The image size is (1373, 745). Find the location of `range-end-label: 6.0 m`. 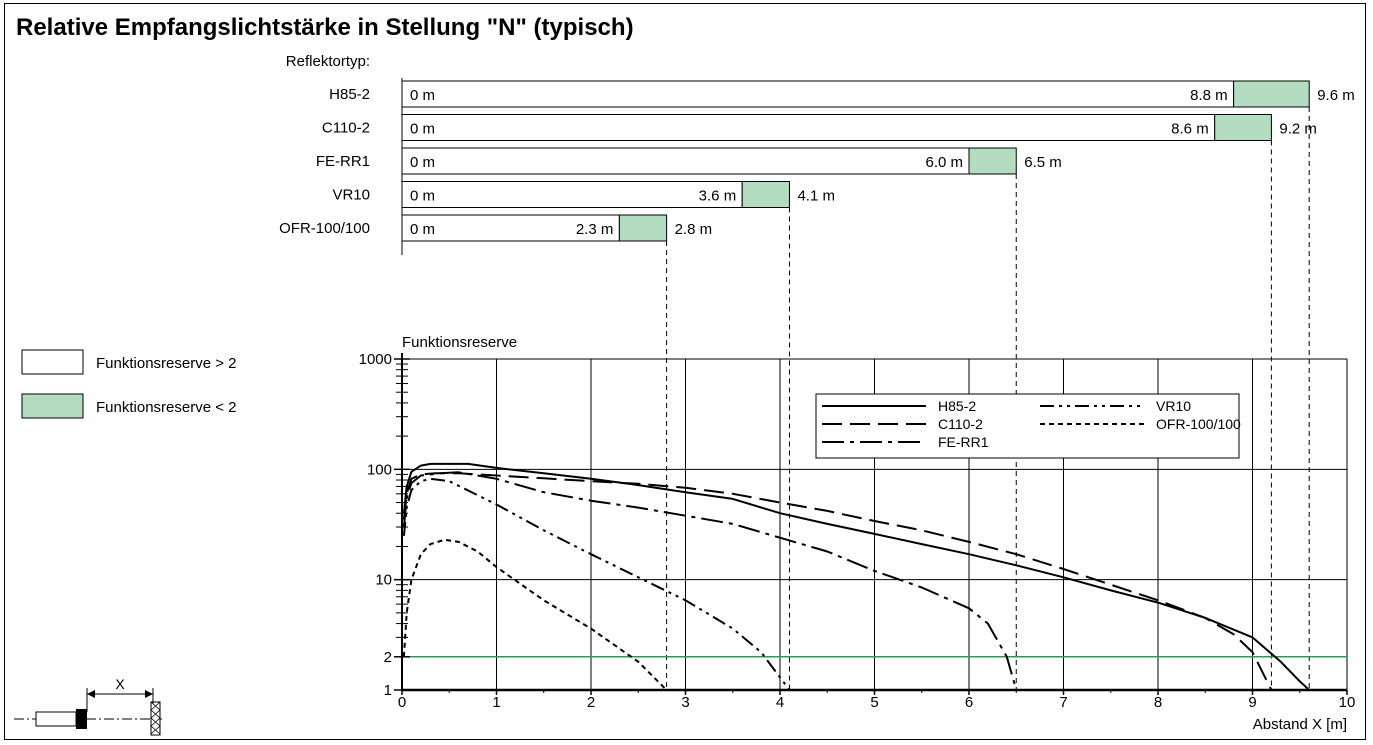

range-end-label: 6.0 m is located at coordinates (944, 162).